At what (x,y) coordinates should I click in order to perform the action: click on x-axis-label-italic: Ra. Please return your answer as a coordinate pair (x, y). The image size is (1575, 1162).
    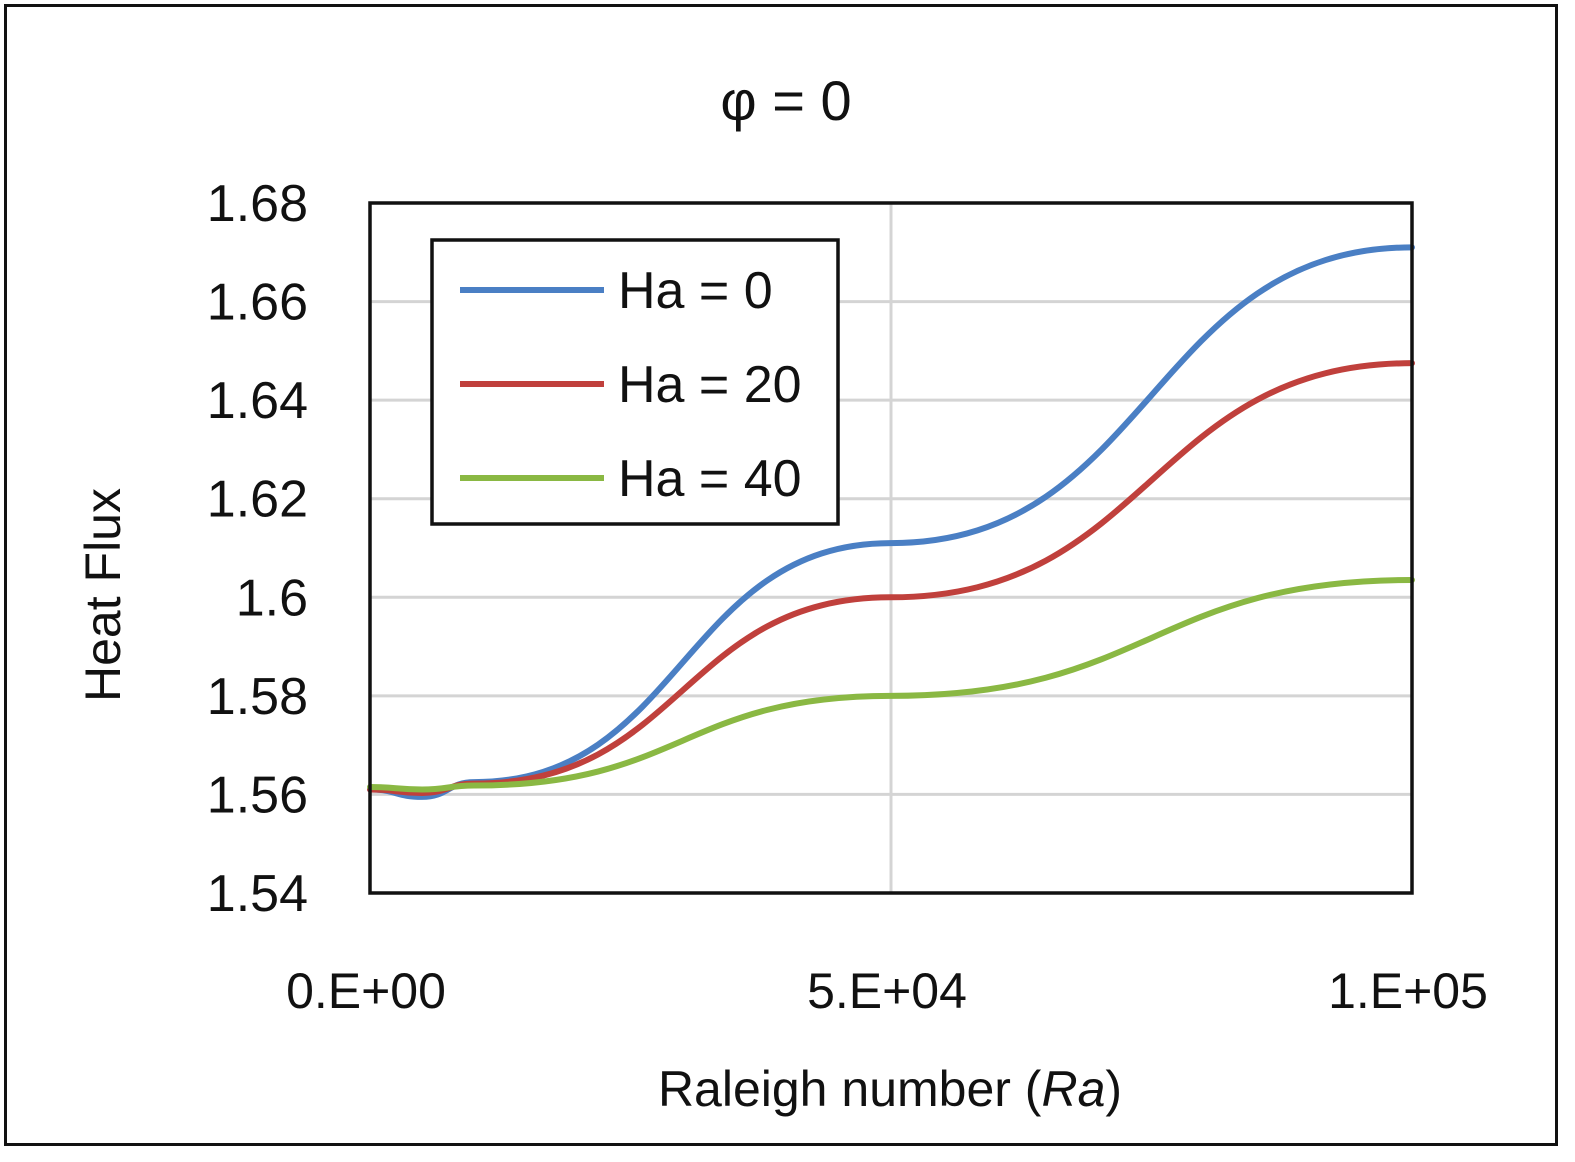
    Looking at the image, I should click on (1073, 1089).